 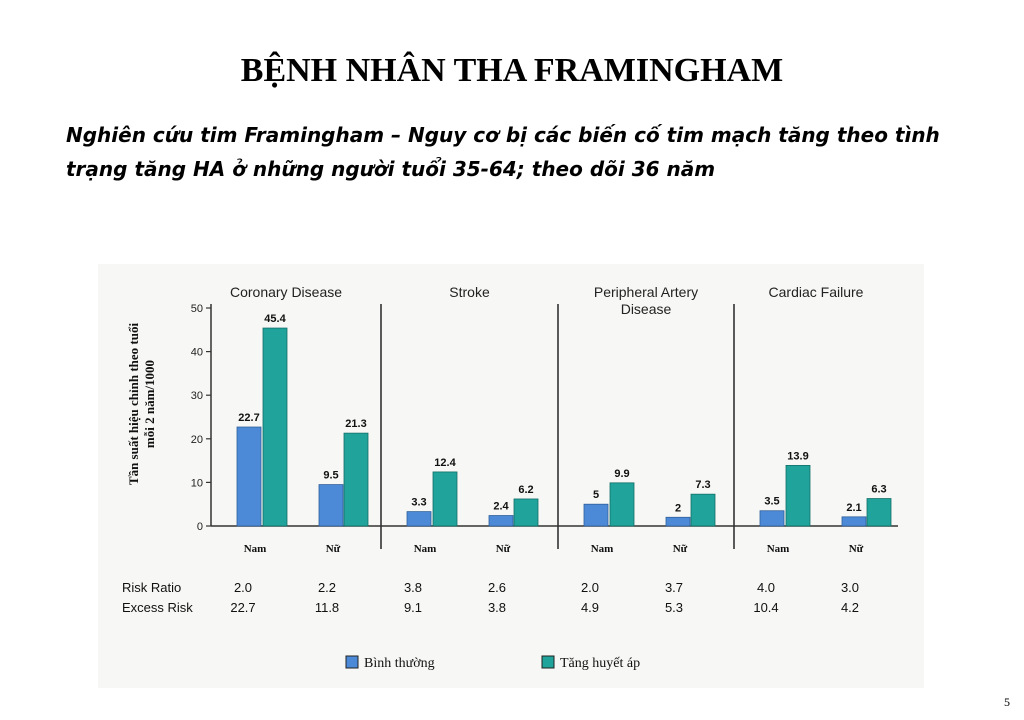 I want to click on risk-ratio-value: 2.6, so click(x=497, y=587).